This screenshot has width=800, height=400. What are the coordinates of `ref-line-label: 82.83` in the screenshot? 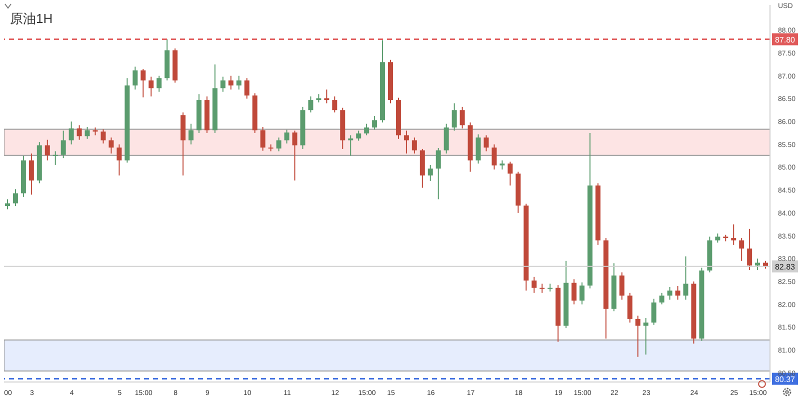 It's located at (785, 267).